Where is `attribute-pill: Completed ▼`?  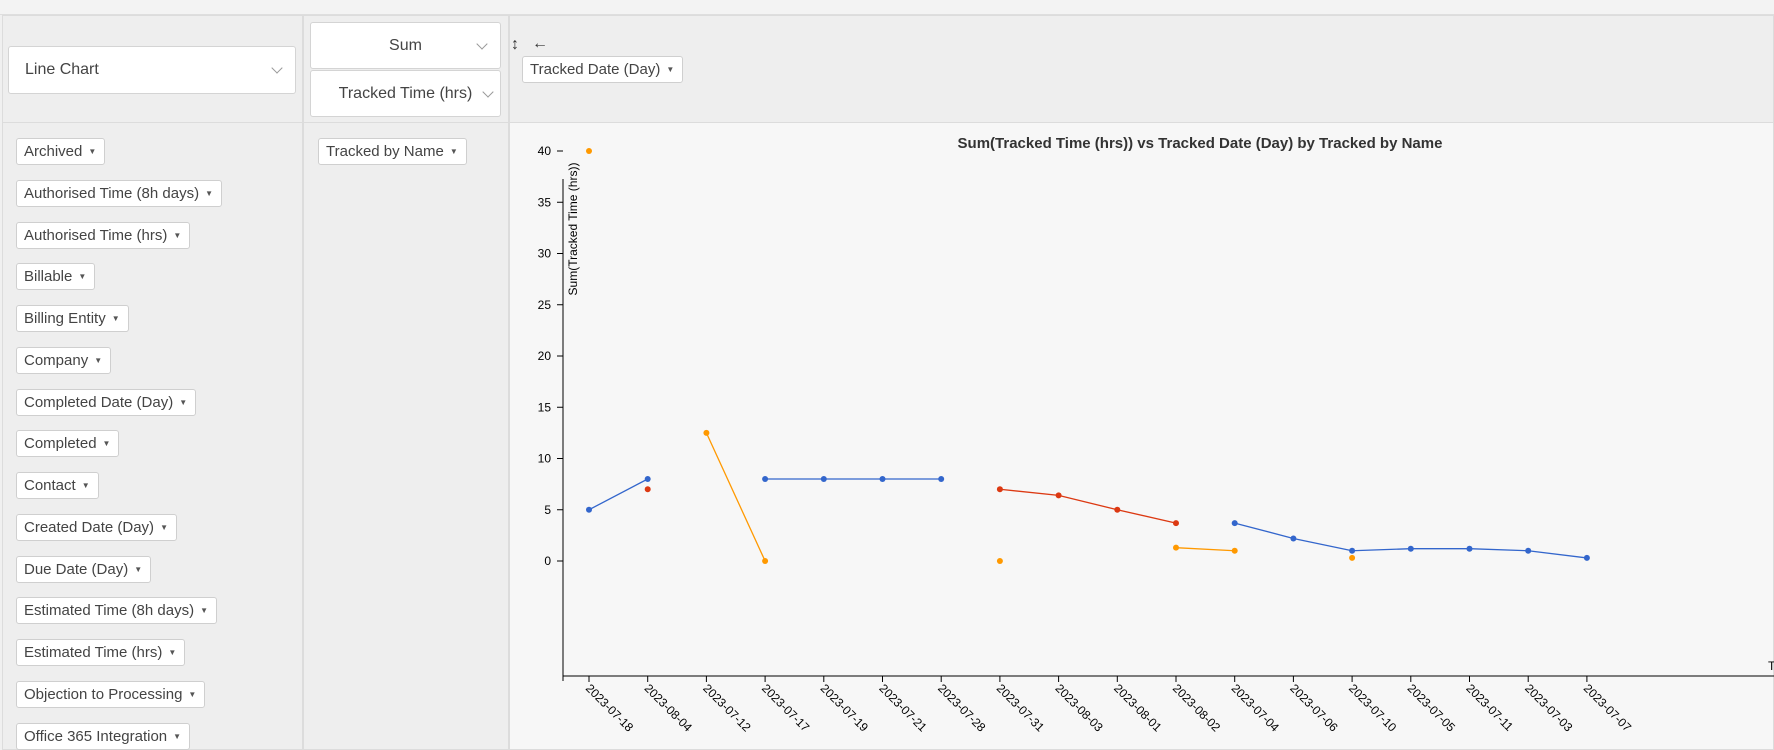
attribute-pill: Completed ▼ is located at coordinates (68, 443).